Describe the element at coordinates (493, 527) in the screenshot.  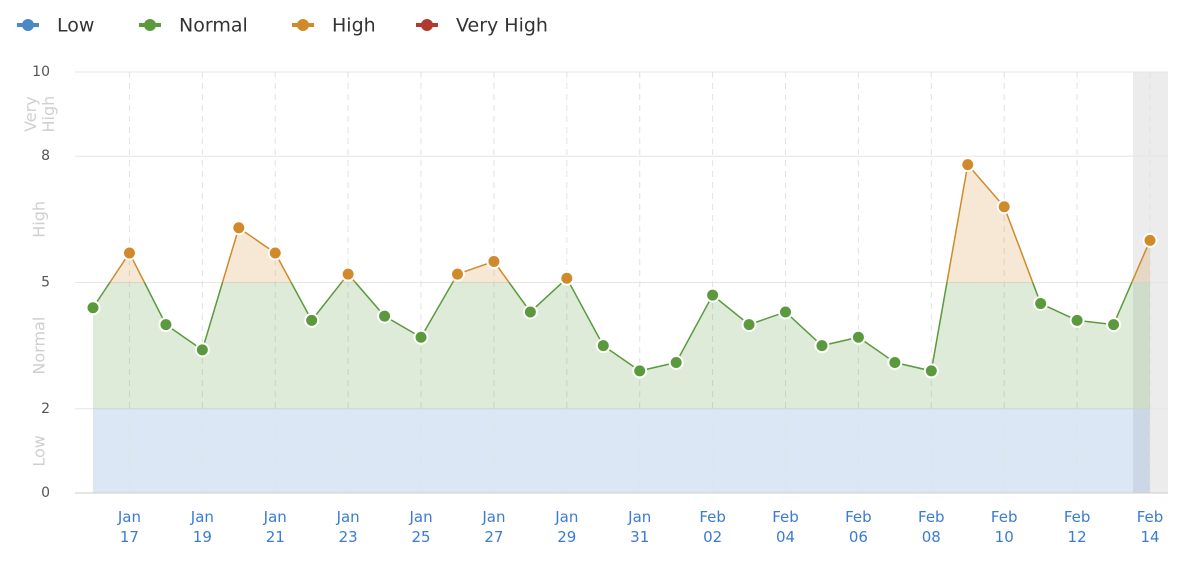
I see `x-tick-label: Jan 27` at that location.